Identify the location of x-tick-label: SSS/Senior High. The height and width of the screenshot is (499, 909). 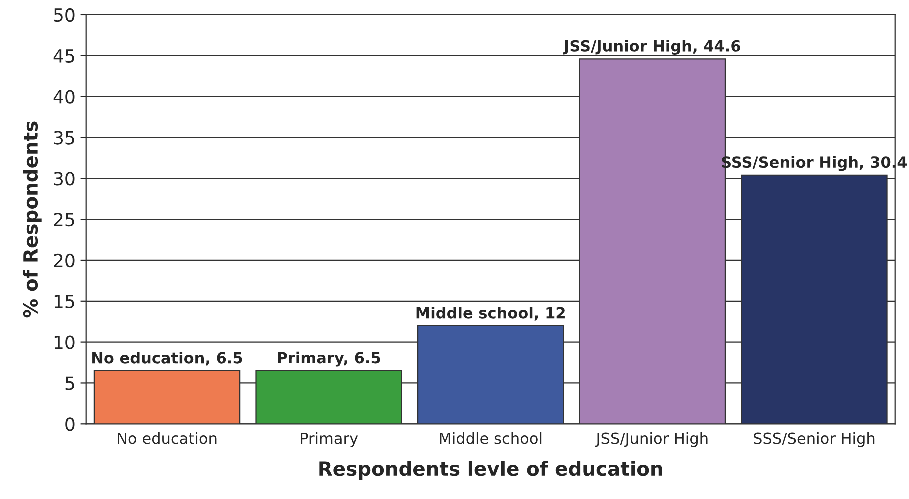
(814, 440).